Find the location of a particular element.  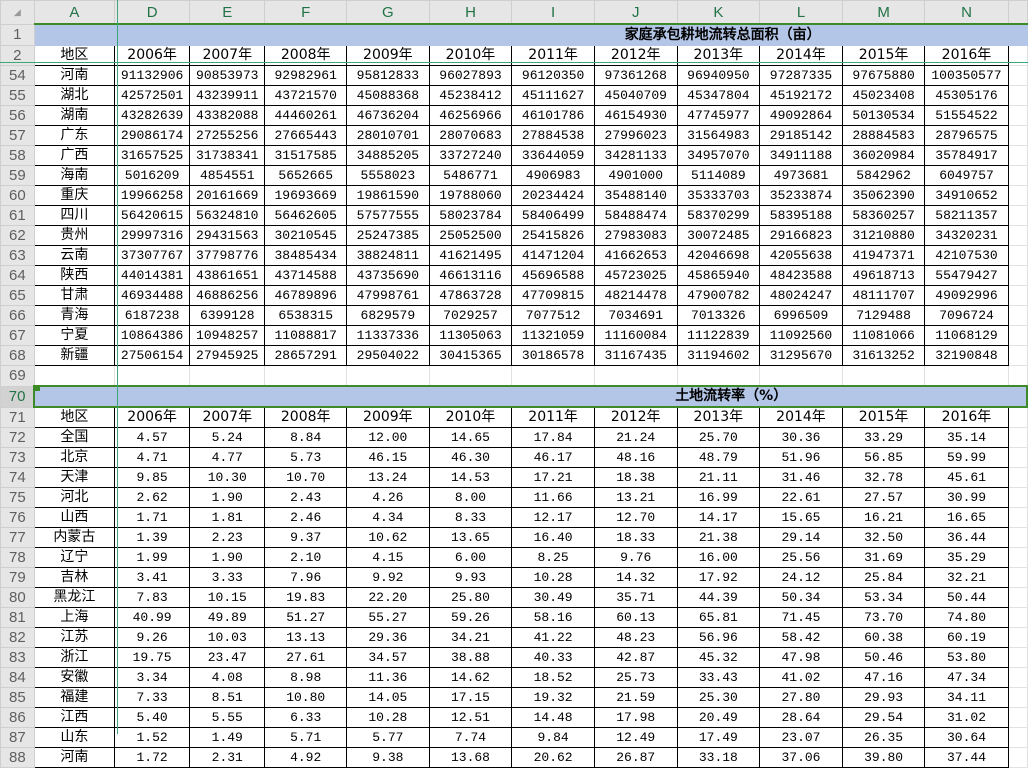

value-cell: 49618713 is located at coordinates (883, 275).